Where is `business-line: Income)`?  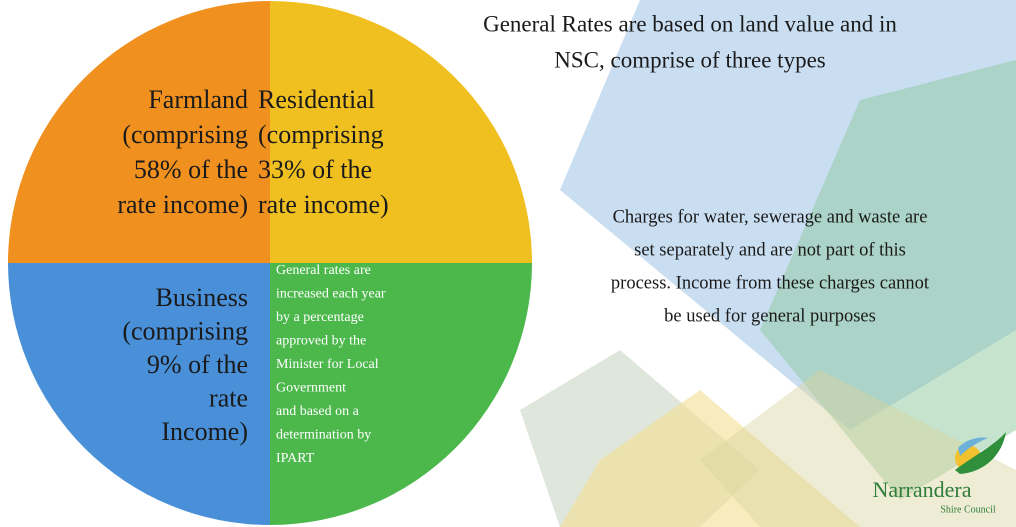
business-line: Income) is located at coordinates (204, 431).